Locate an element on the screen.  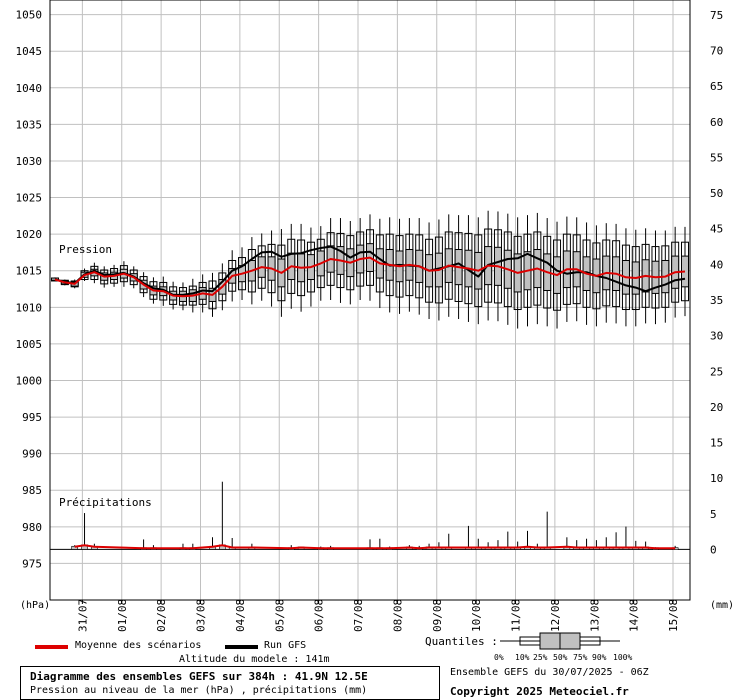
x-tick-label: 01/08 is located at coordinates (122, 615).